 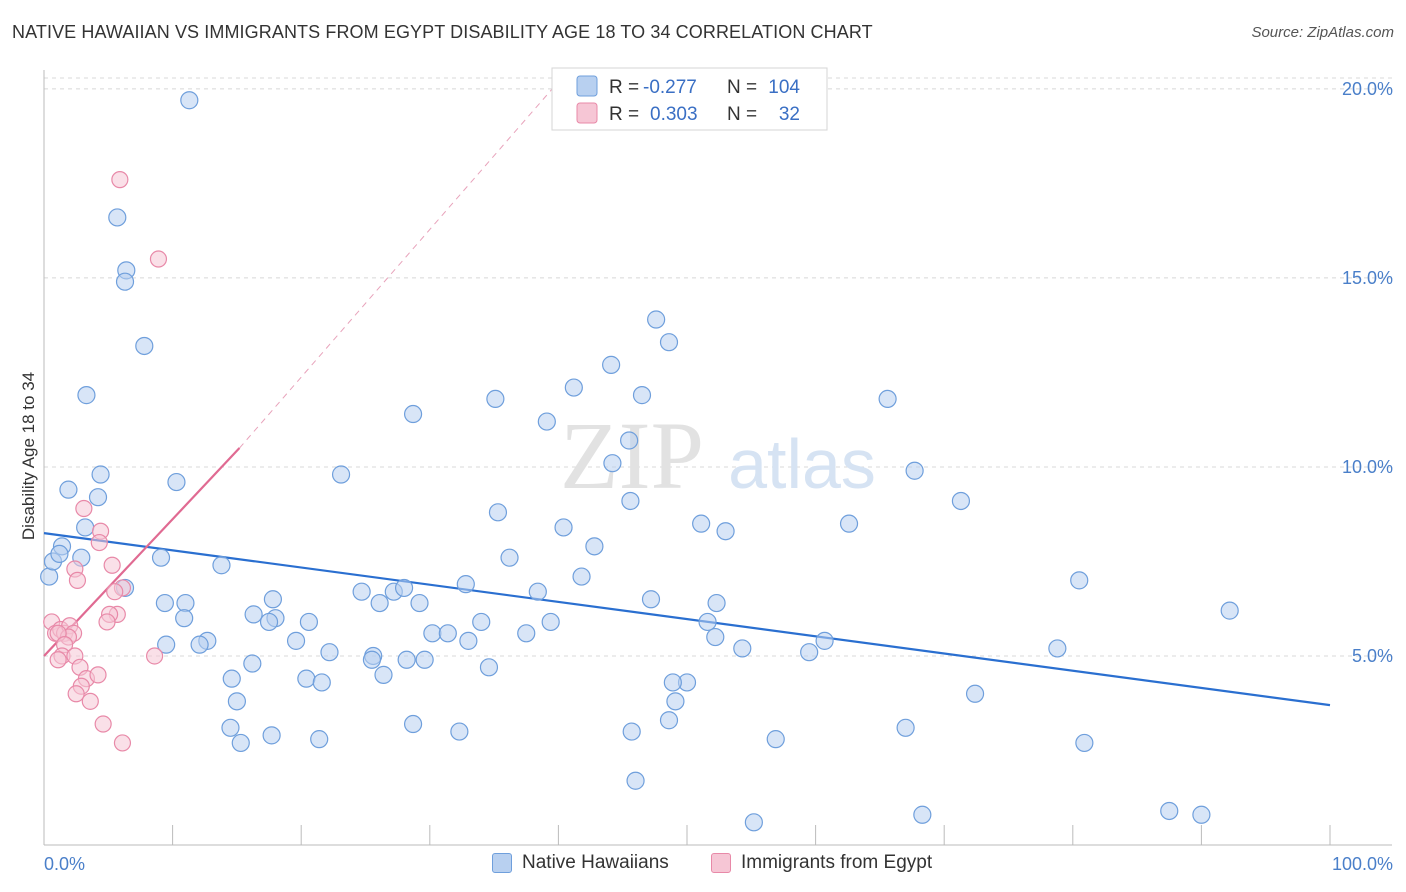 I want to click on legend-swatch-native-hawaiians, so click(x=502, y=863).